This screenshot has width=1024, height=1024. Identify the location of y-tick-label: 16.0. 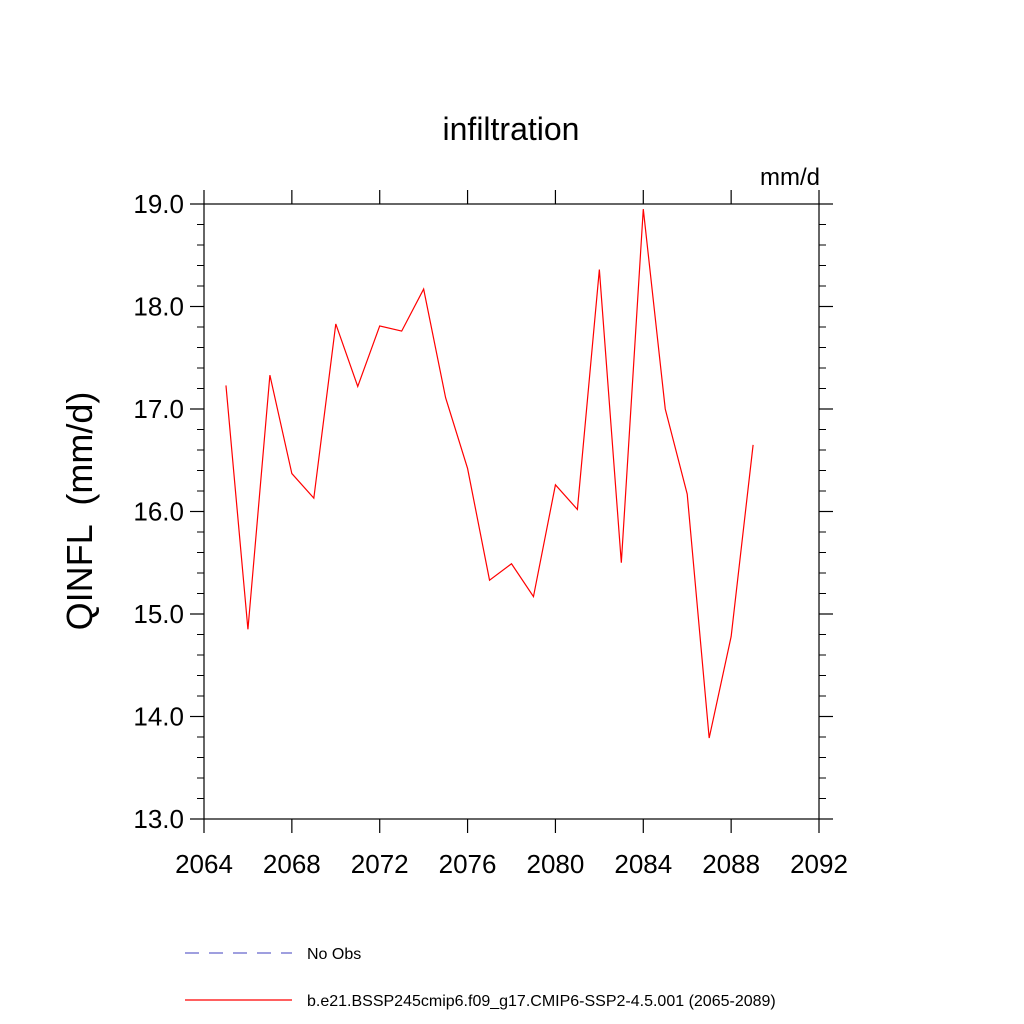
(158, 512).